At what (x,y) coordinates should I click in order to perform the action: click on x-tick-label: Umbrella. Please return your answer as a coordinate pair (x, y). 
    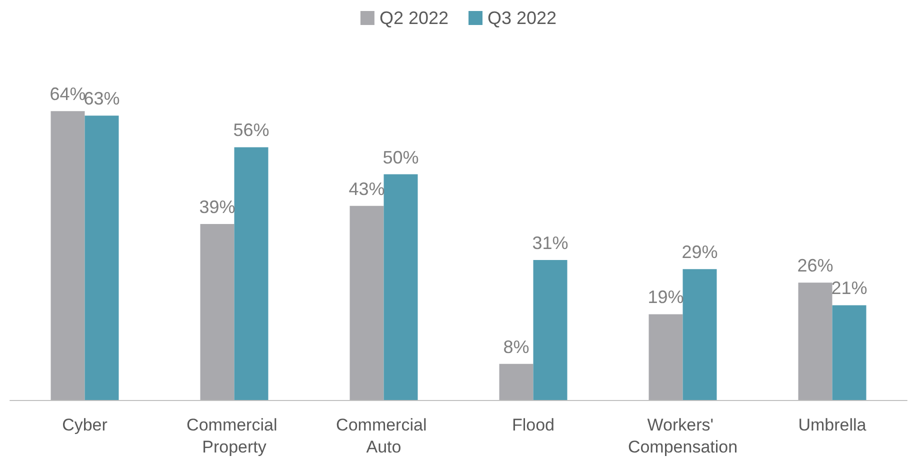
    Looking at the image, I should click on (832, 425).